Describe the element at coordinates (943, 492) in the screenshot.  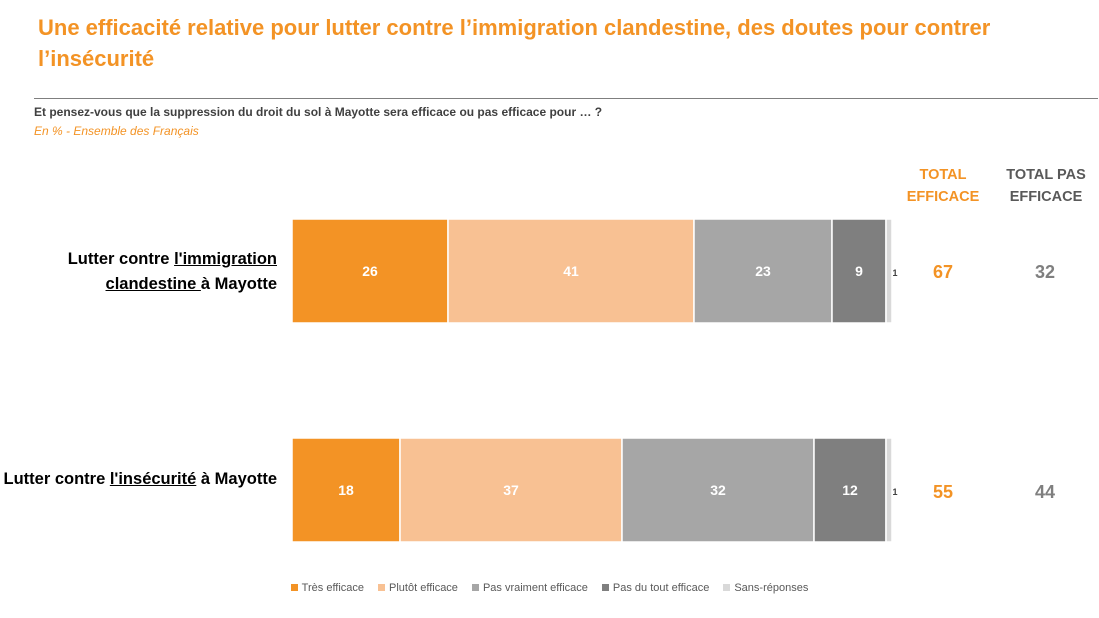
I see `total-efficace-value: 55` at that location.